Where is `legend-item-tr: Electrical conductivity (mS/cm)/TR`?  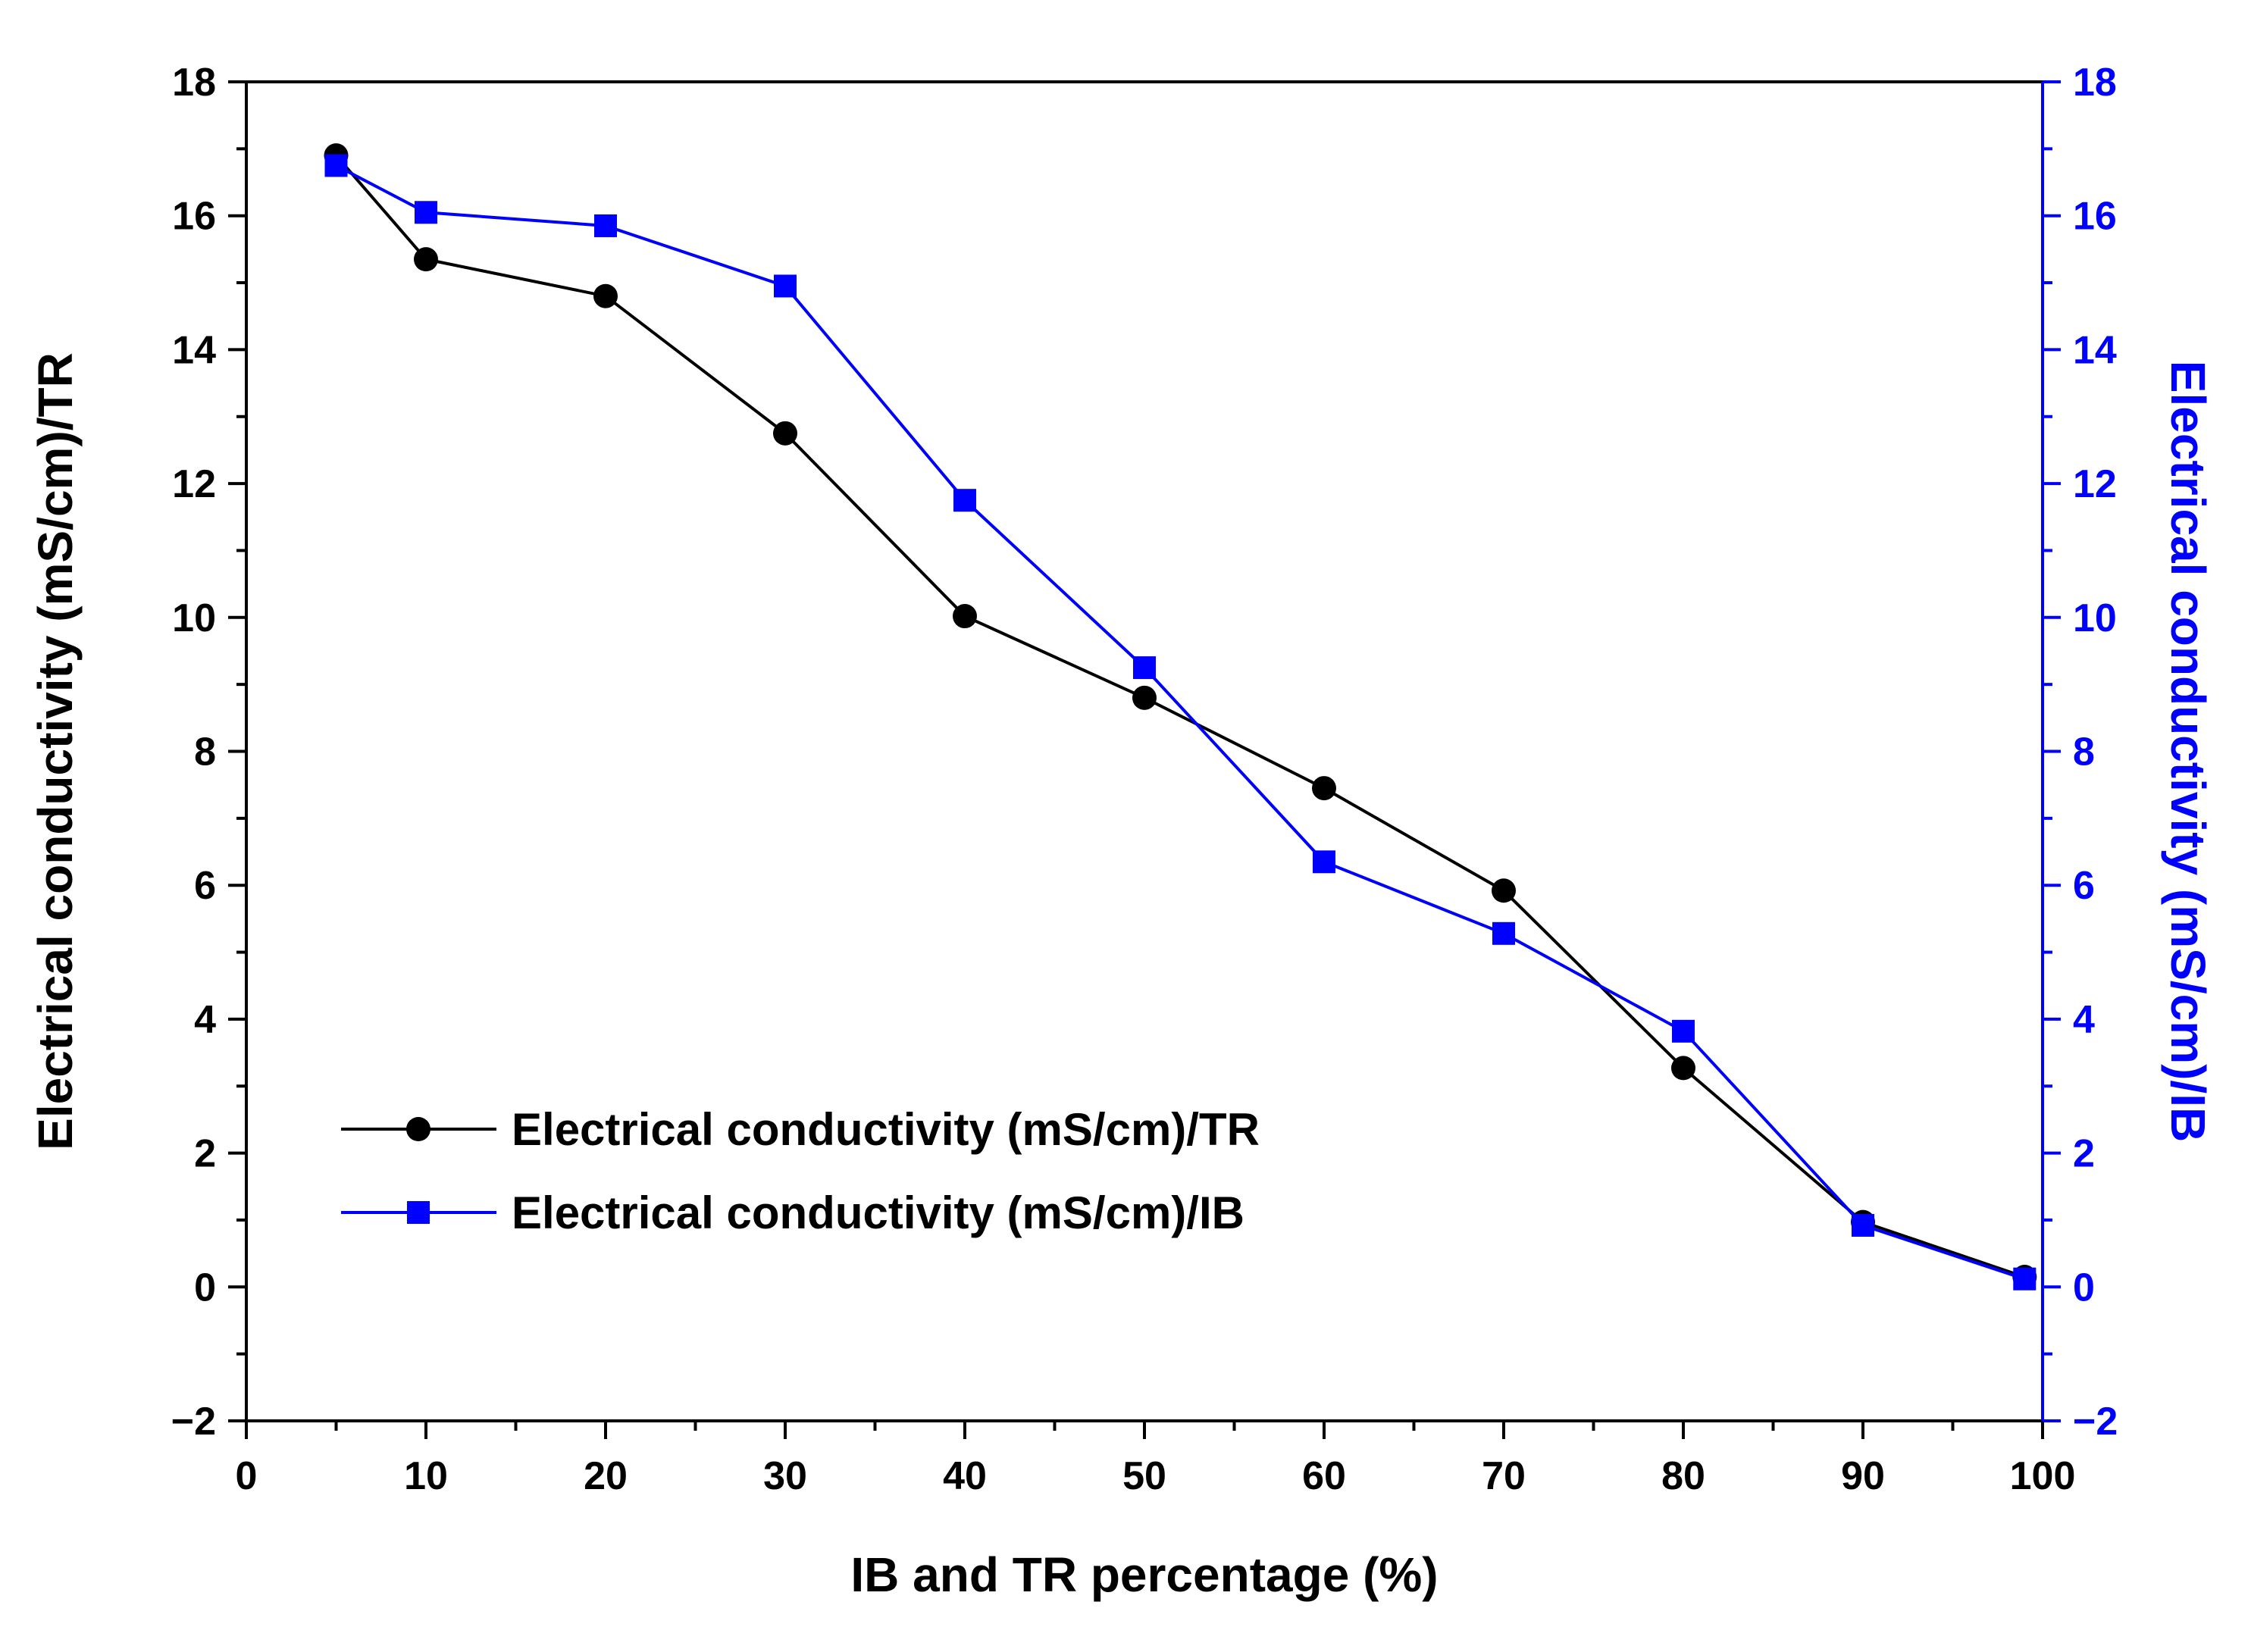 legend-item-tr: Electrical conductivity (mS/cm)/TR is located at coordinates (800, 1129).